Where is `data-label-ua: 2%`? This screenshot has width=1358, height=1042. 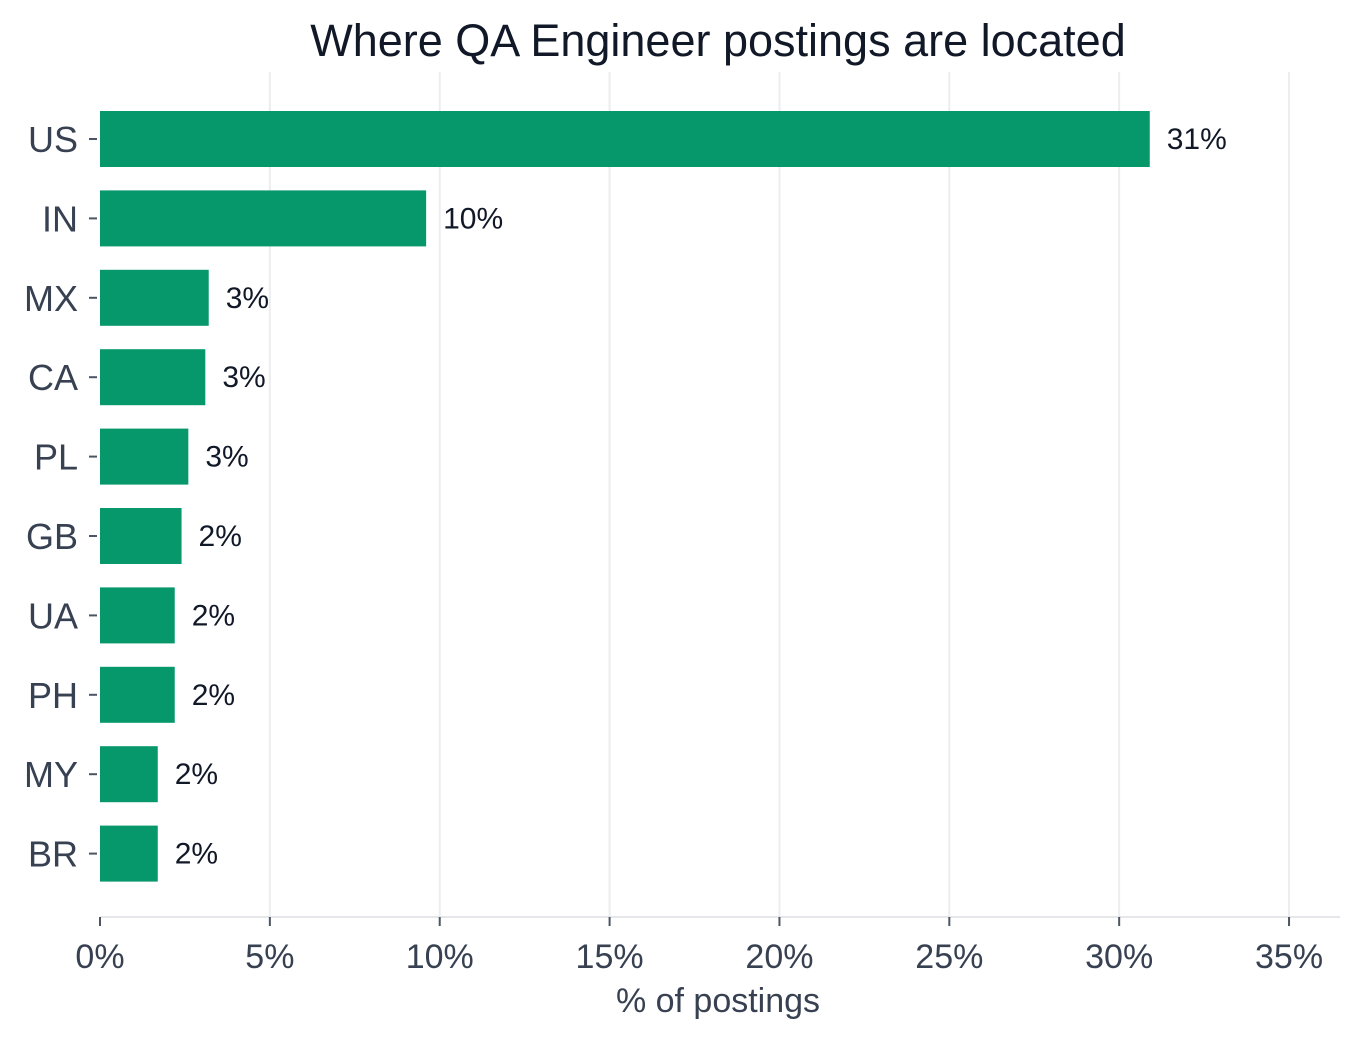 data-label-ua: 2% is located at coordinates (213, 615).